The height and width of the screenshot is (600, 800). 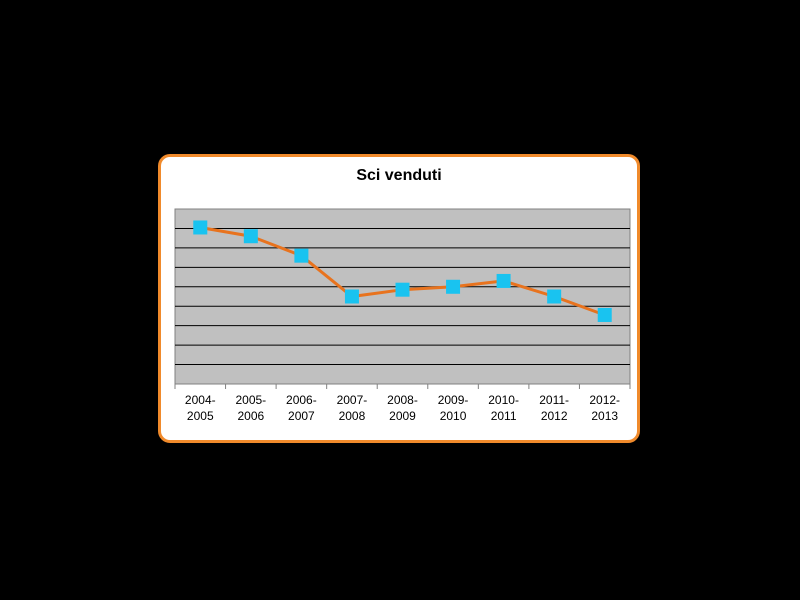 I want to click on chart-title: Sci venduti, so click(x=399, y=175).